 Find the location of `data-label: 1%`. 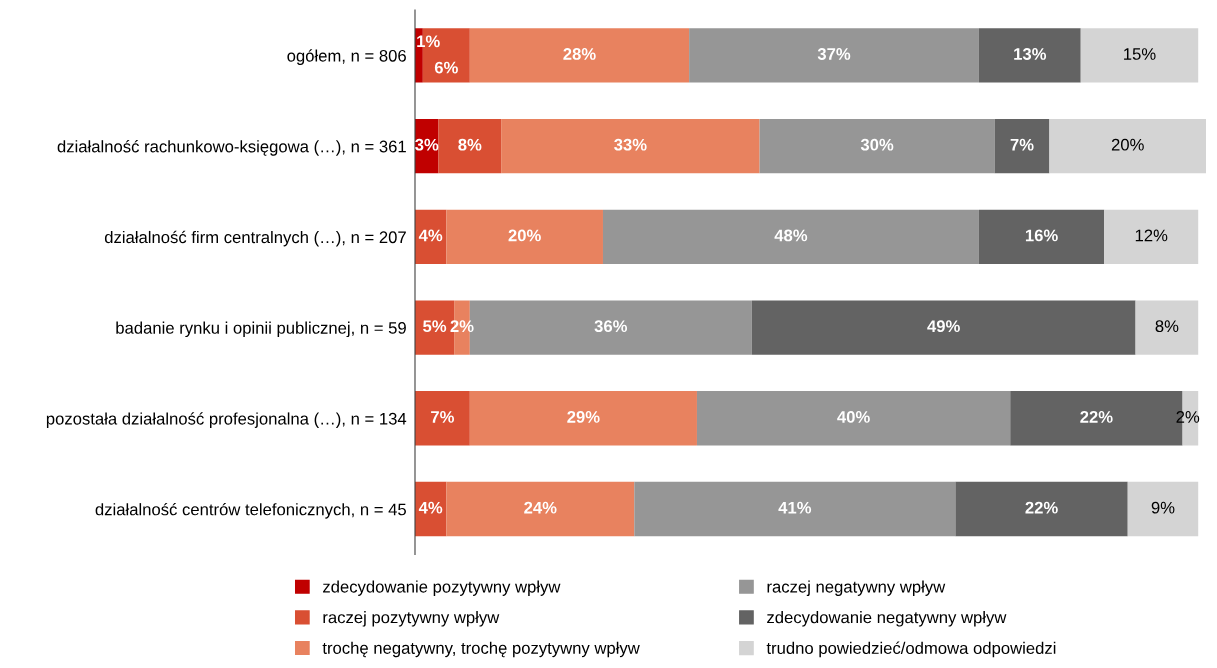

data-label: 1% is located at coordinates (428, 41).